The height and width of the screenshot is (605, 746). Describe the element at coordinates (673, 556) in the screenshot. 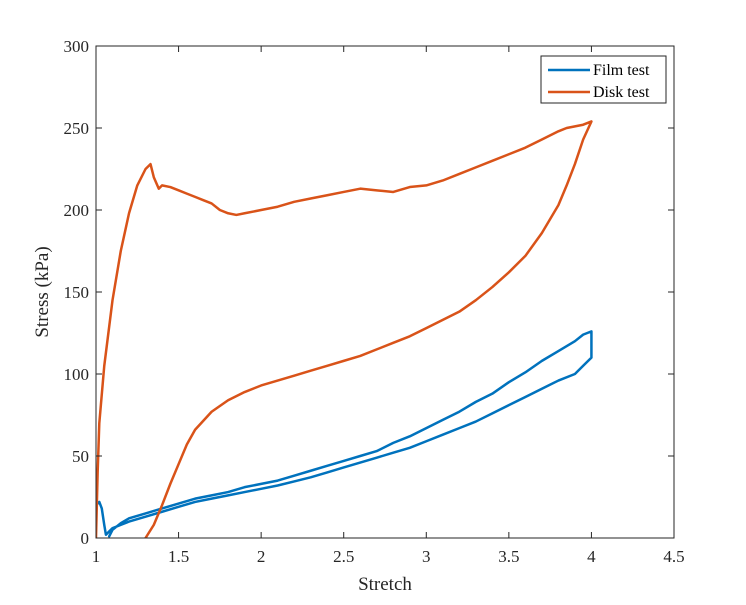

I see `x-tick-label: 4.5` at that location.